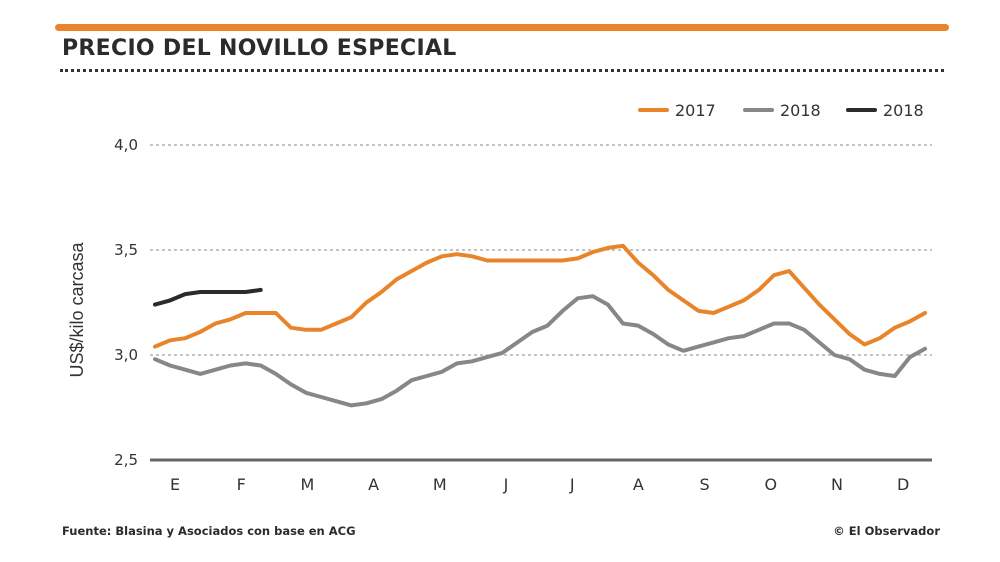 The image size is (1000, 562). What do you see at coordinates (903, 484) in the screenshot?
I see `x-tick-label: D` at bounding box center [903, 484].